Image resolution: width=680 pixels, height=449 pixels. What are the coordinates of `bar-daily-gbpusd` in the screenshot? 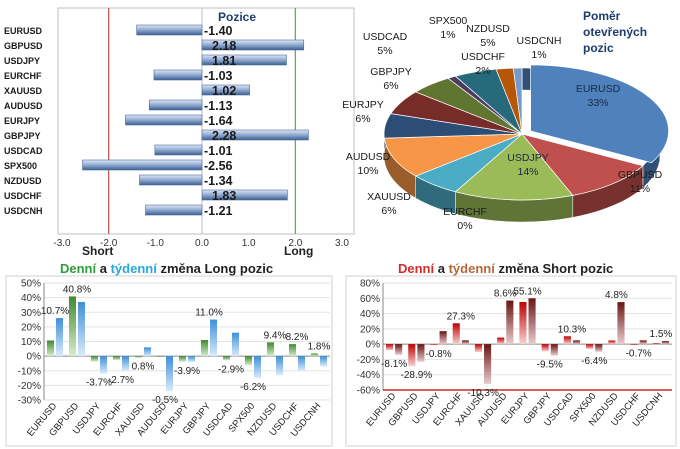 It's located at (412, 355).